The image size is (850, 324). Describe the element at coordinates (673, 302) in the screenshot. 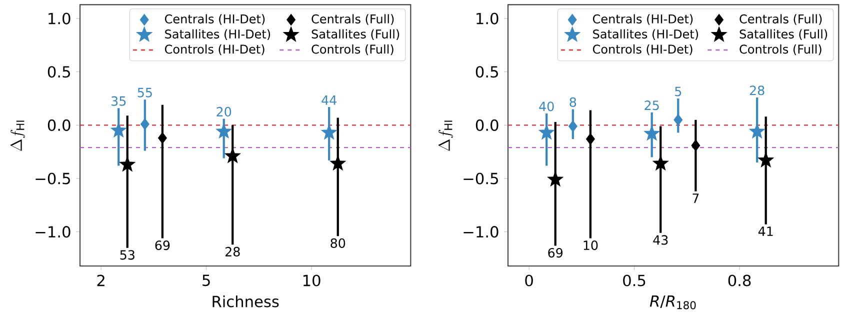

I see `x-axis-title: R/R$_{180}$` at that location.